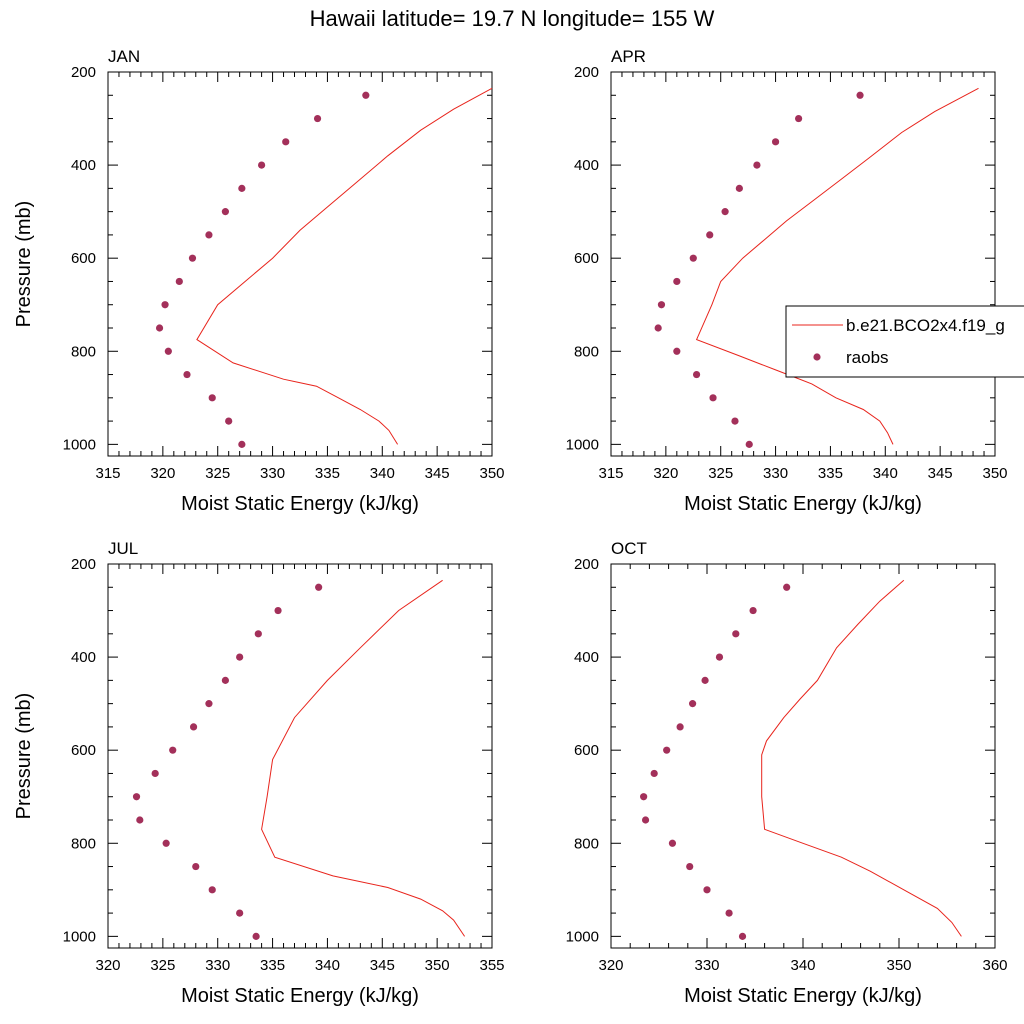 This screenshot has height=1024, width=1024. Describe the element at coordinates (491, 965) in the screenshot. I see `x-tick-label: 355` at that location.